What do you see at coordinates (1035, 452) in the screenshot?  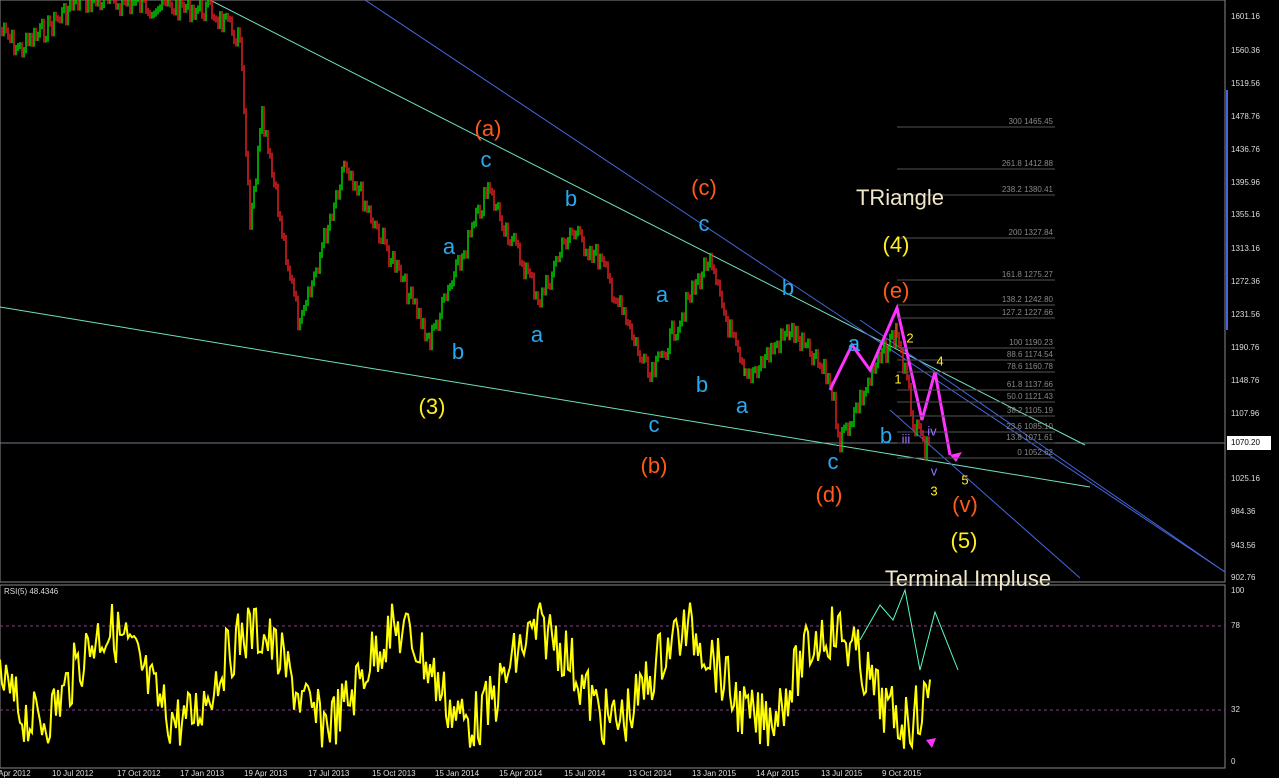 I see `fib-label: 0 1052.62` at bounding box center [1035, 452].